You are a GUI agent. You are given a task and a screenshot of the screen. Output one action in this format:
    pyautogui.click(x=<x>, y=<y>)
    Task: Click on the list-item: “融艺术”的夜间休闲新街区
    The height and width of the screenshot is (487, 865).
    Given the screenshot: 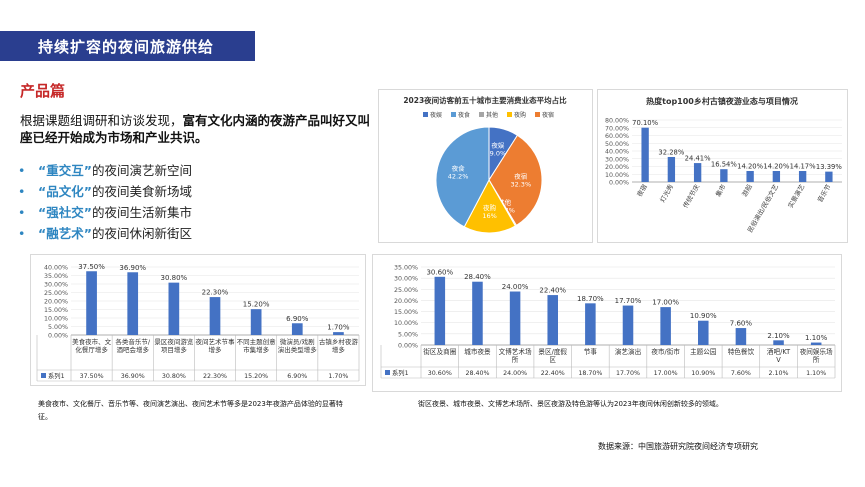 What is the action you would take?
    pyautogui.click(x=105, y=233)
    